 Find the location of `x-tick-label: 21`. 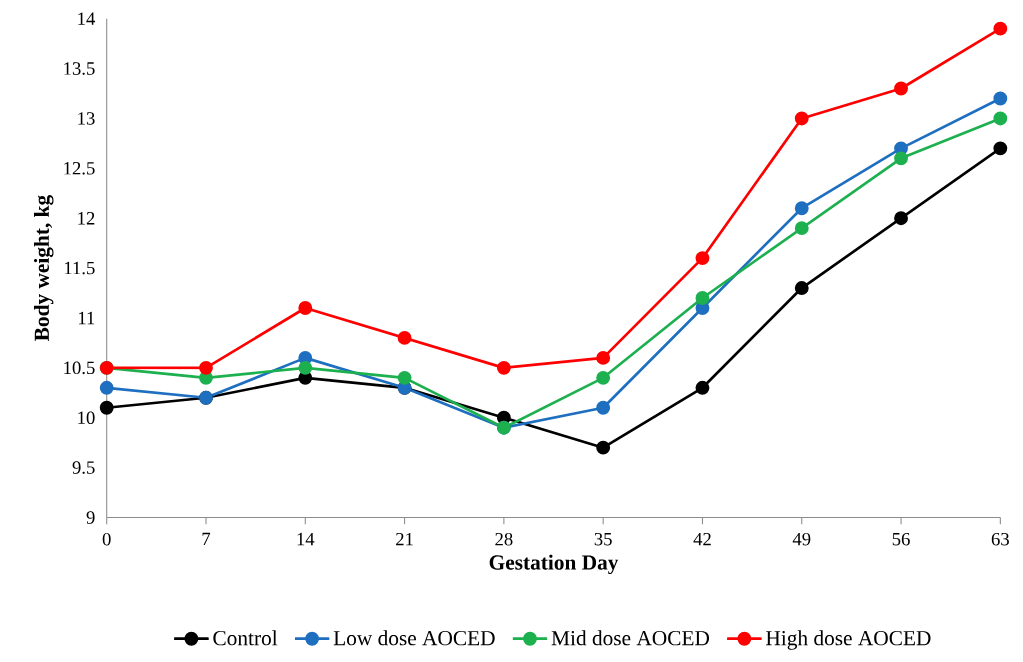

x-tick-label: 21 is located at coordinates (404, 539).